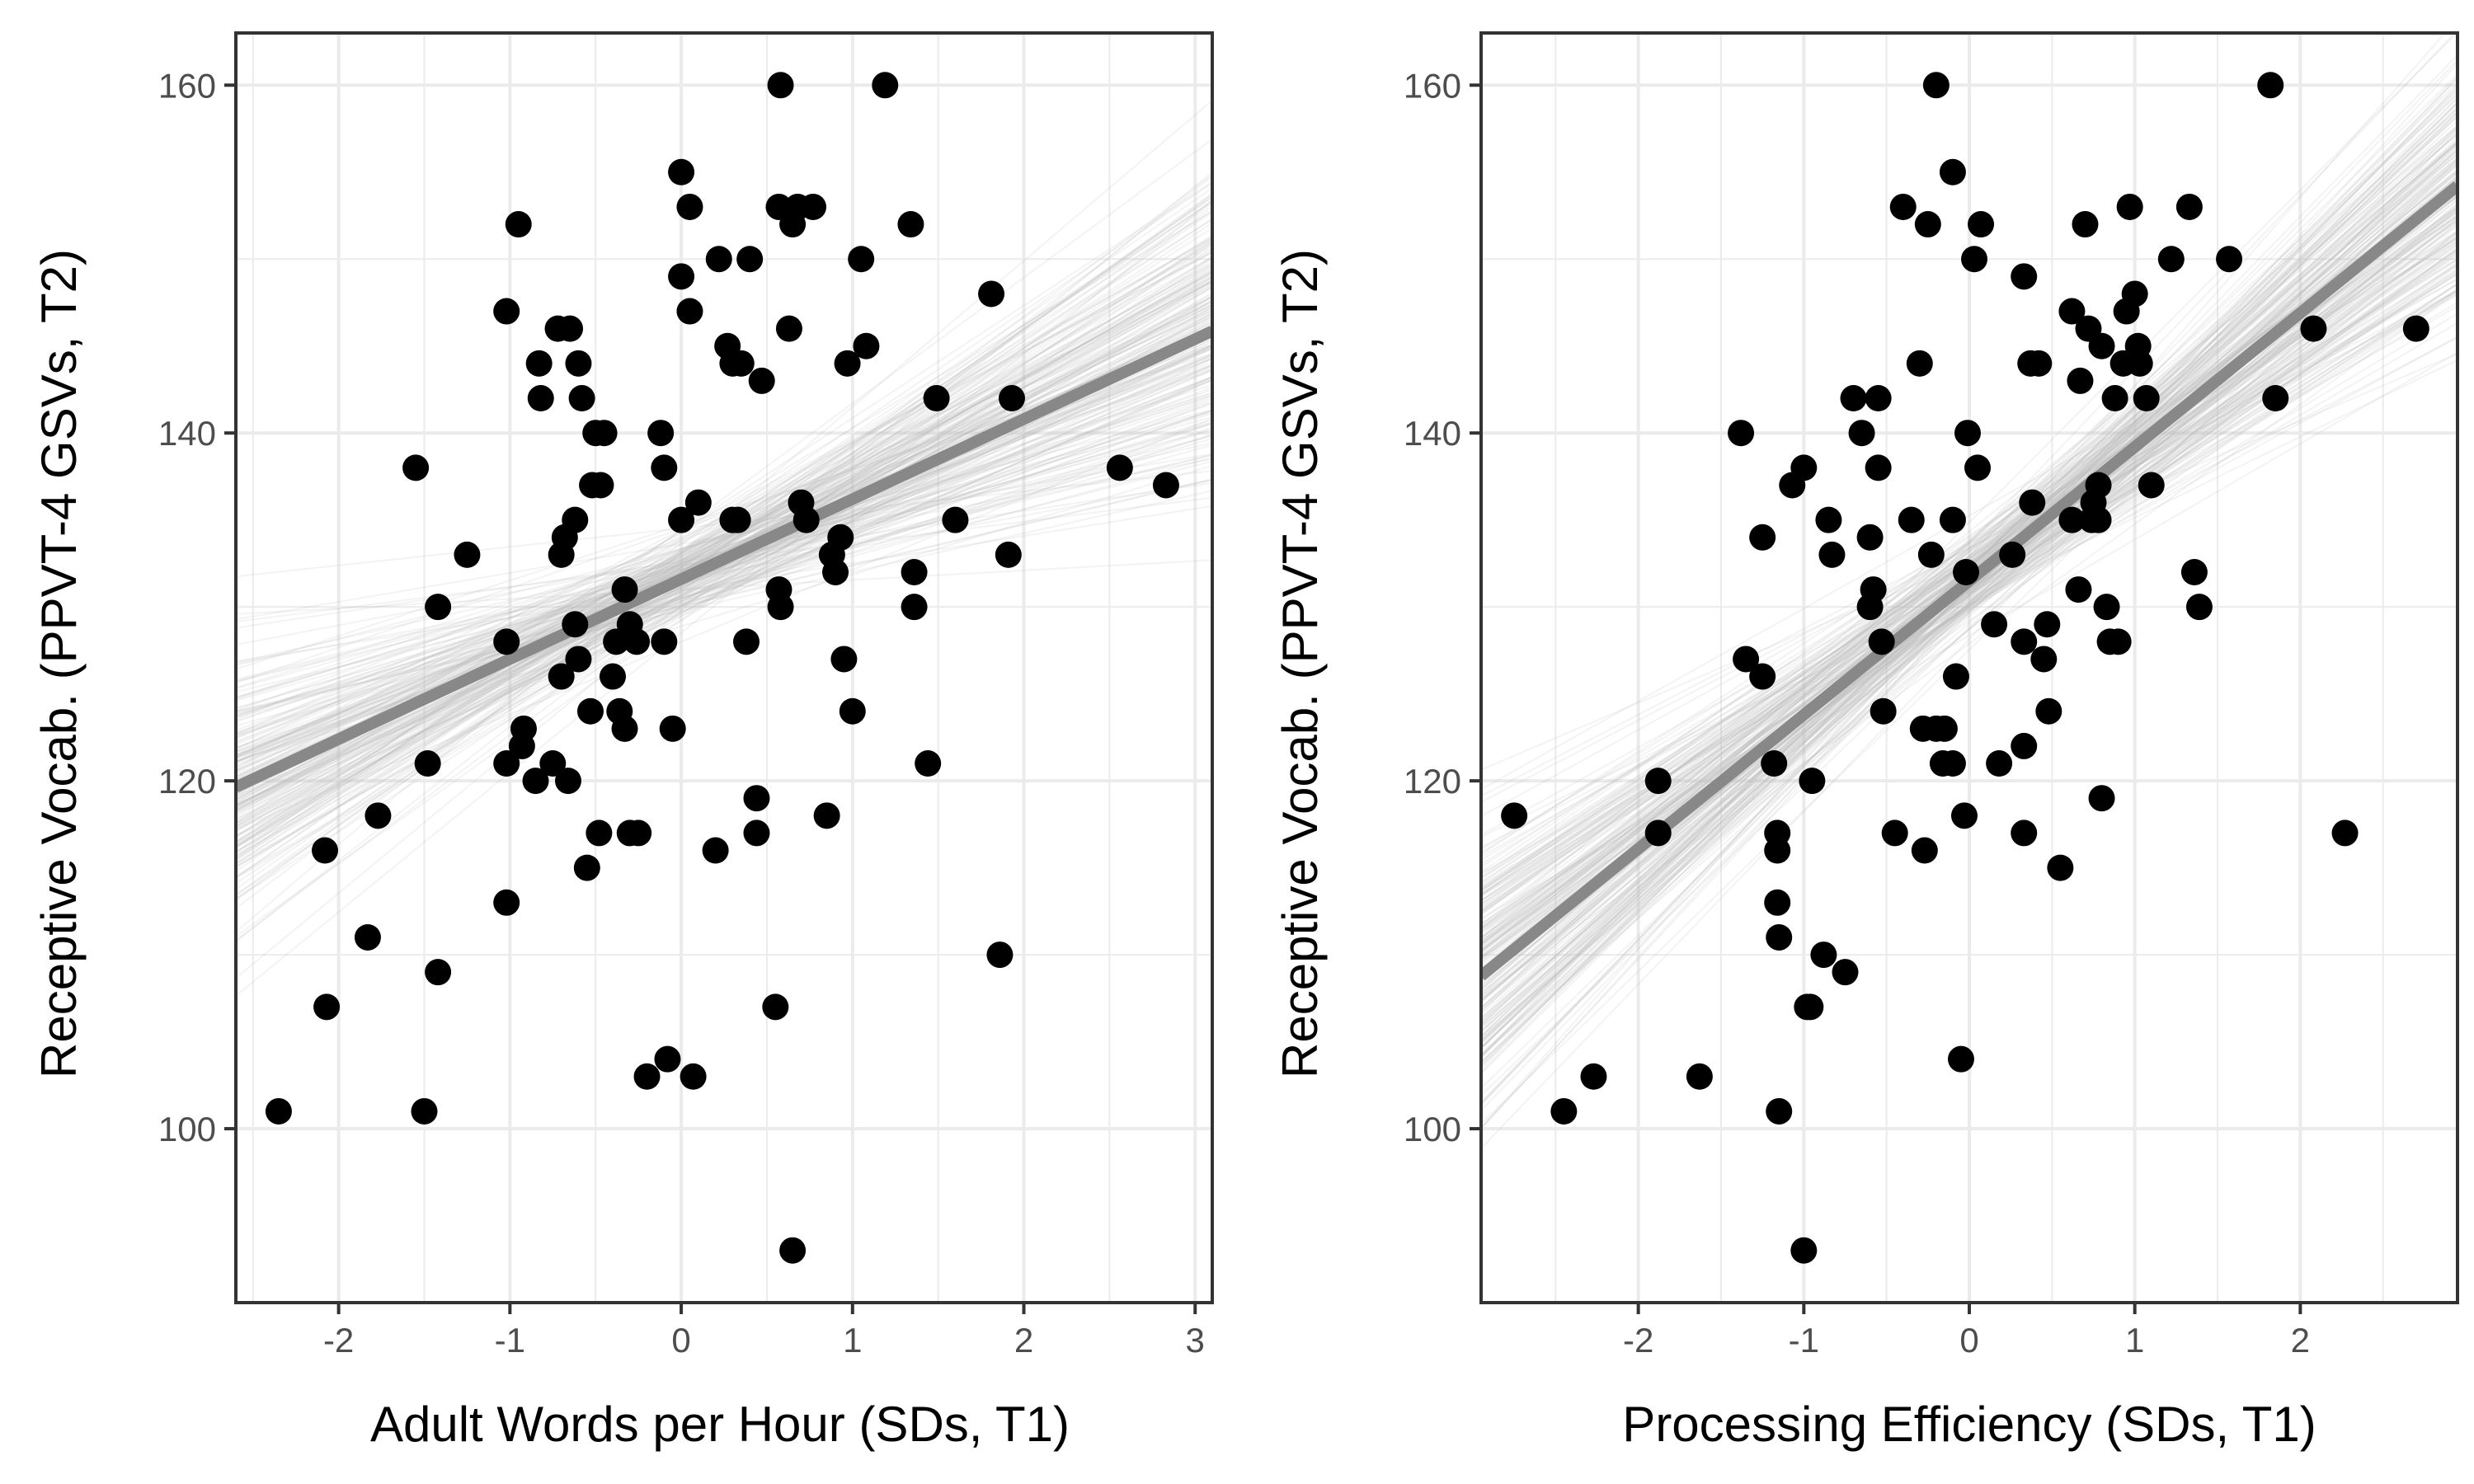 Image resolution: width=2474 pixels, height=1484 pixels. I want to click on x-tick-label: -2, so click(1638, 1340).